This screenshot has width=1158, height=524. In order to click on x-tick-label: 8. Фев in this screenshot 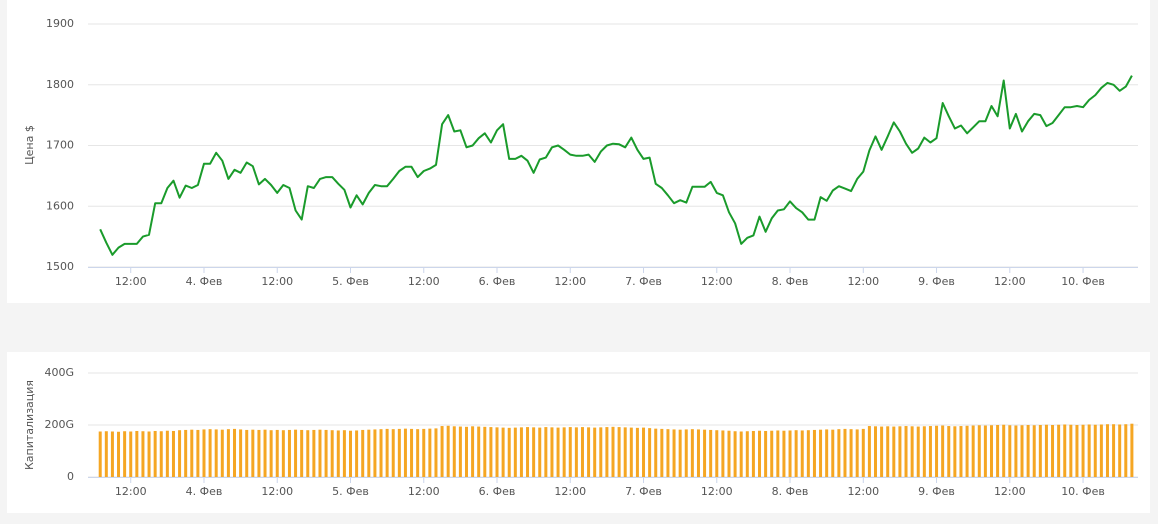, I will do `click(790, 281)`.